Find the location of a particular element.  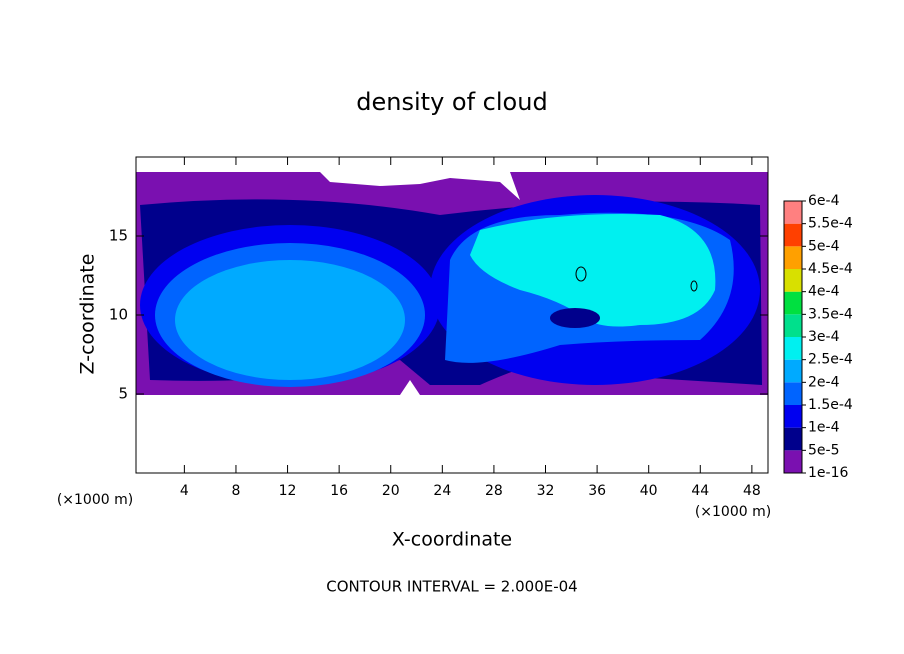

y-tick-label: 5 is located at coordinates (123, 394).